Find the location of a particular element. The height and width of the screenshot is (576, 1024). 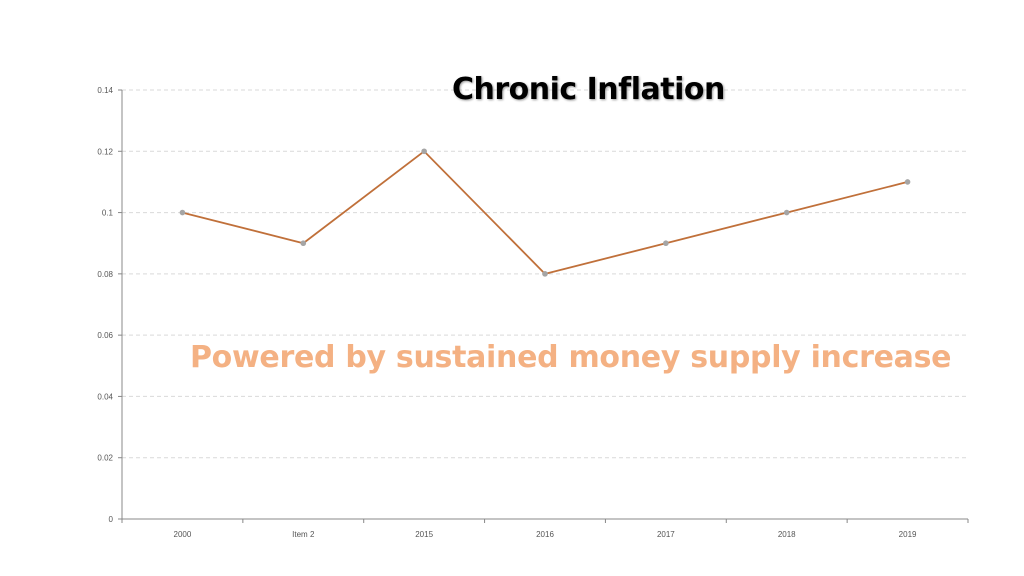

chart-title: Chronic Inflation is located at coordinates (588, 89).